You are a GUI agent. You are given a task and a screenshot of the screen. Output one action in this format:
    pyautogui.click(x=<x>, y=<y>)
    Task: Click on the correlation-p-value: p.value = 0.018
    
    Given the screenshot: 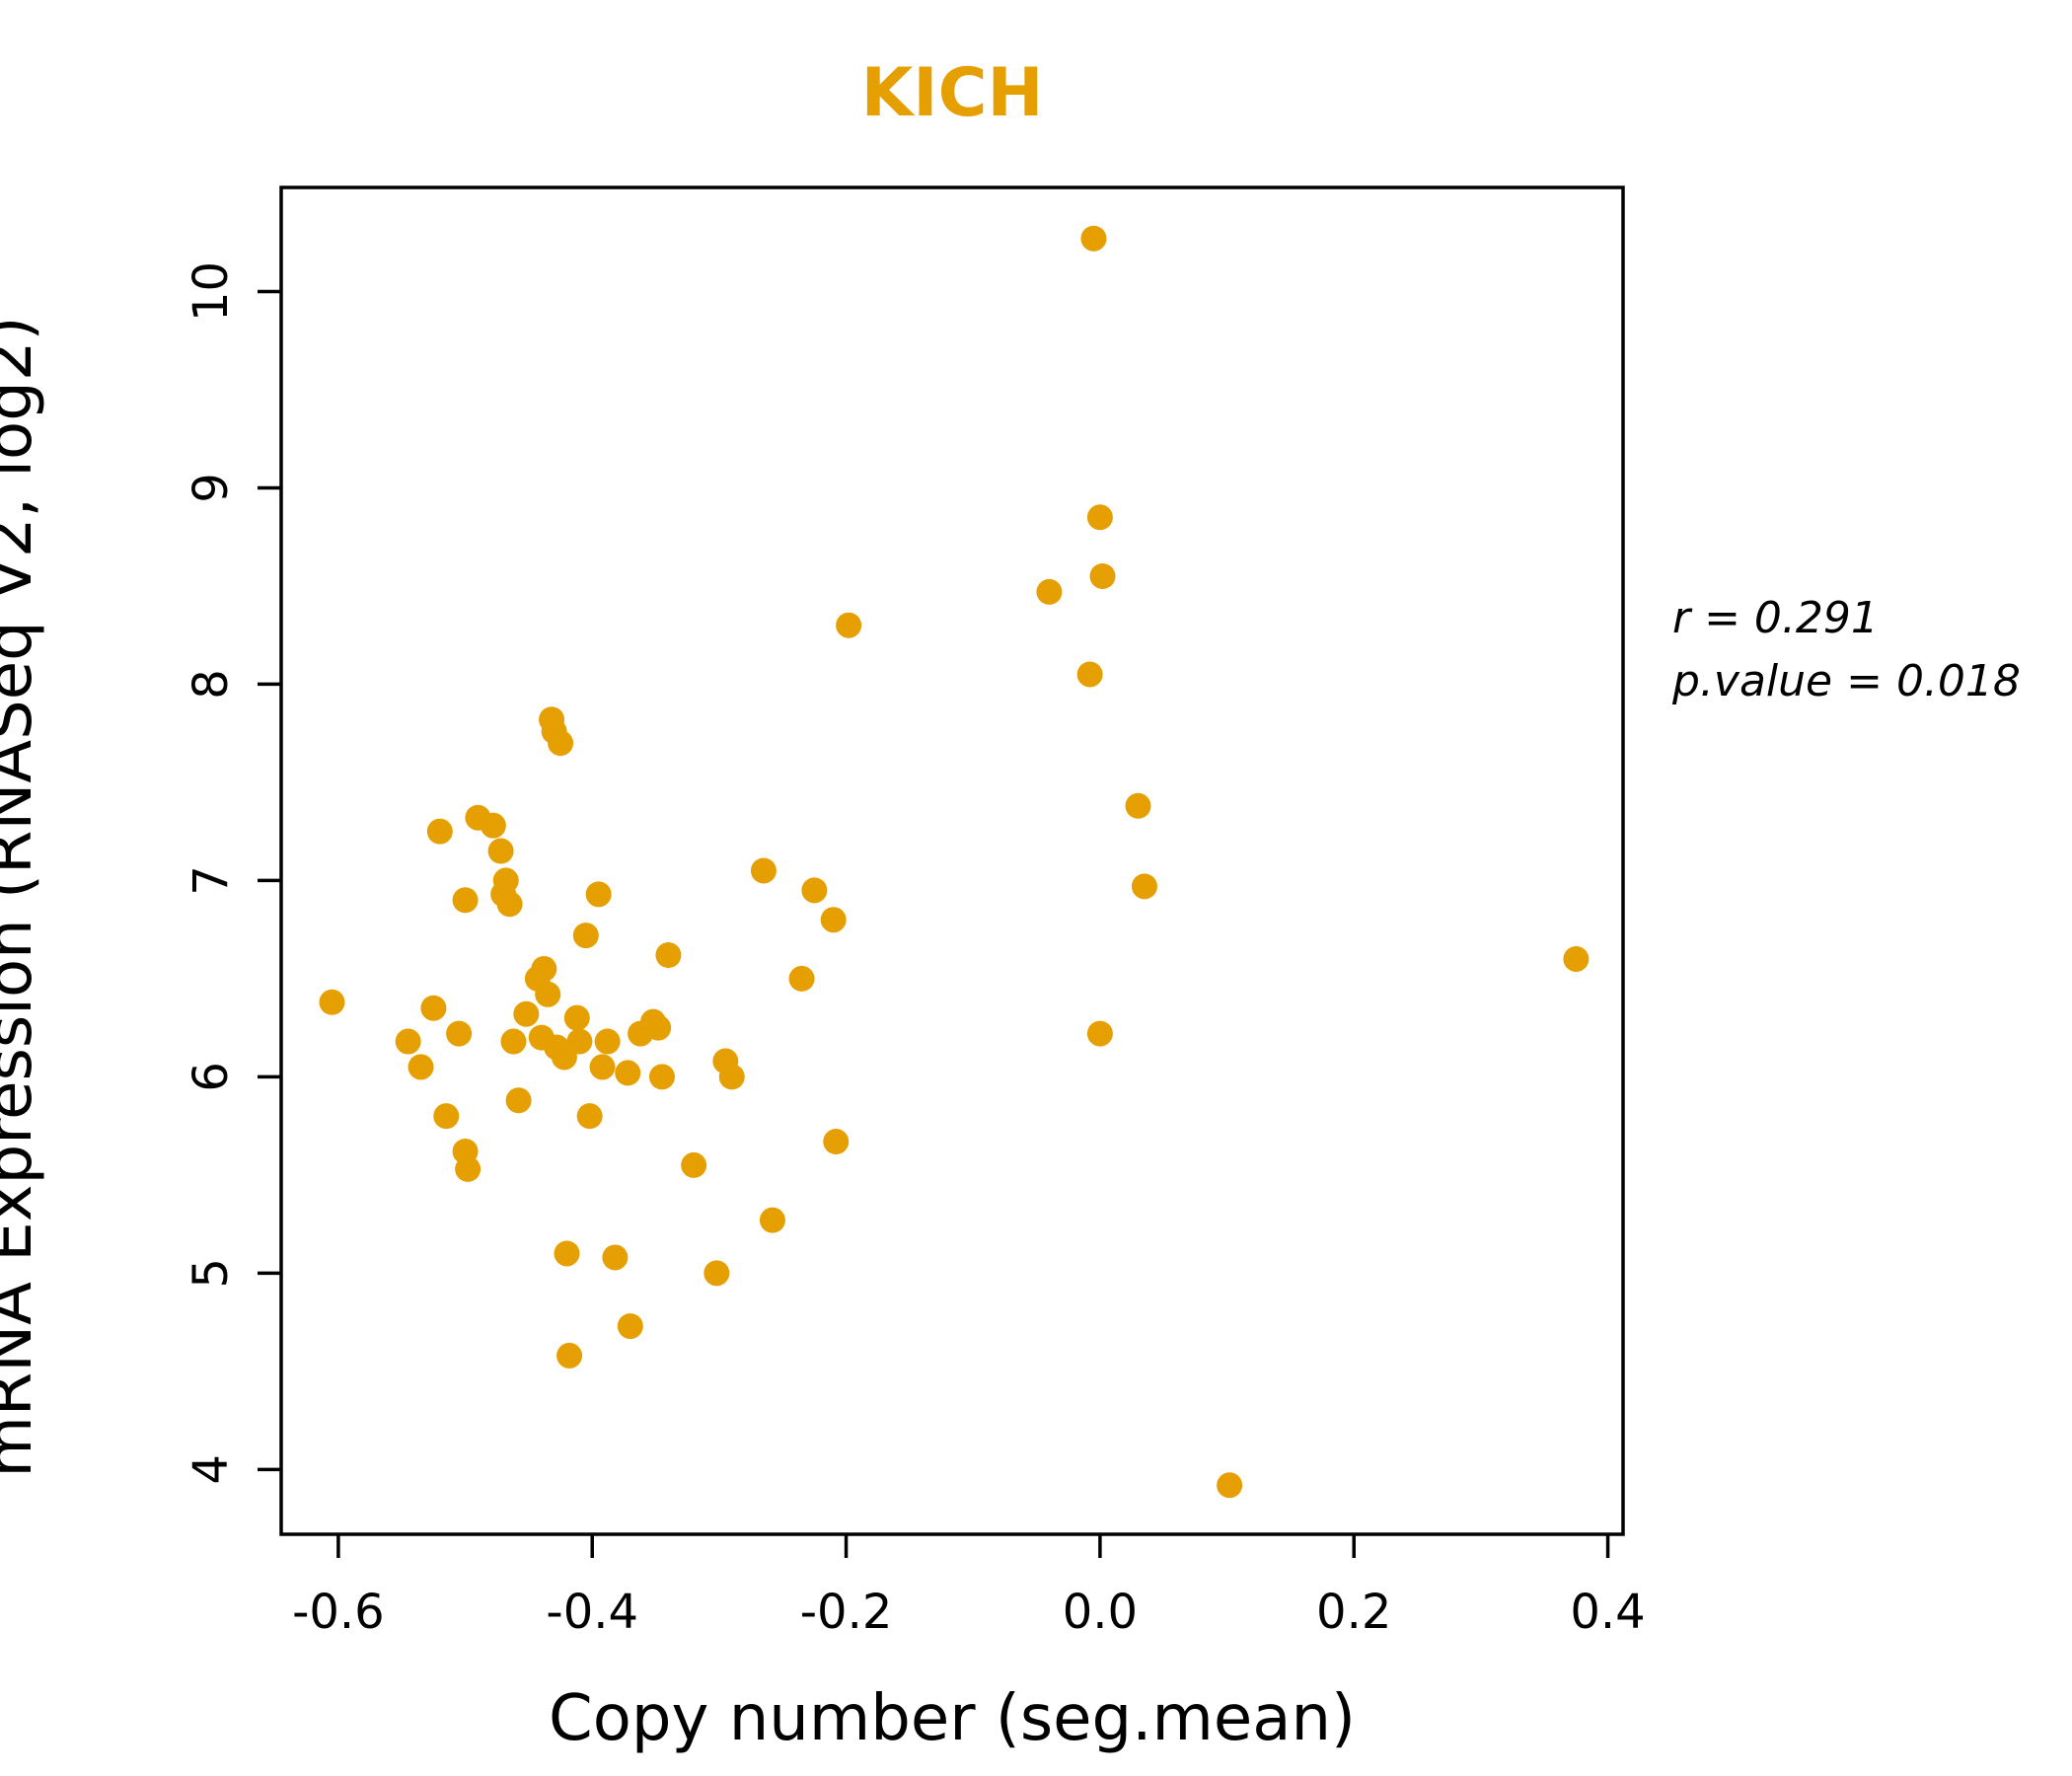 What is the action you would take?
    pyautogui.click(x=1847, y=681)
    